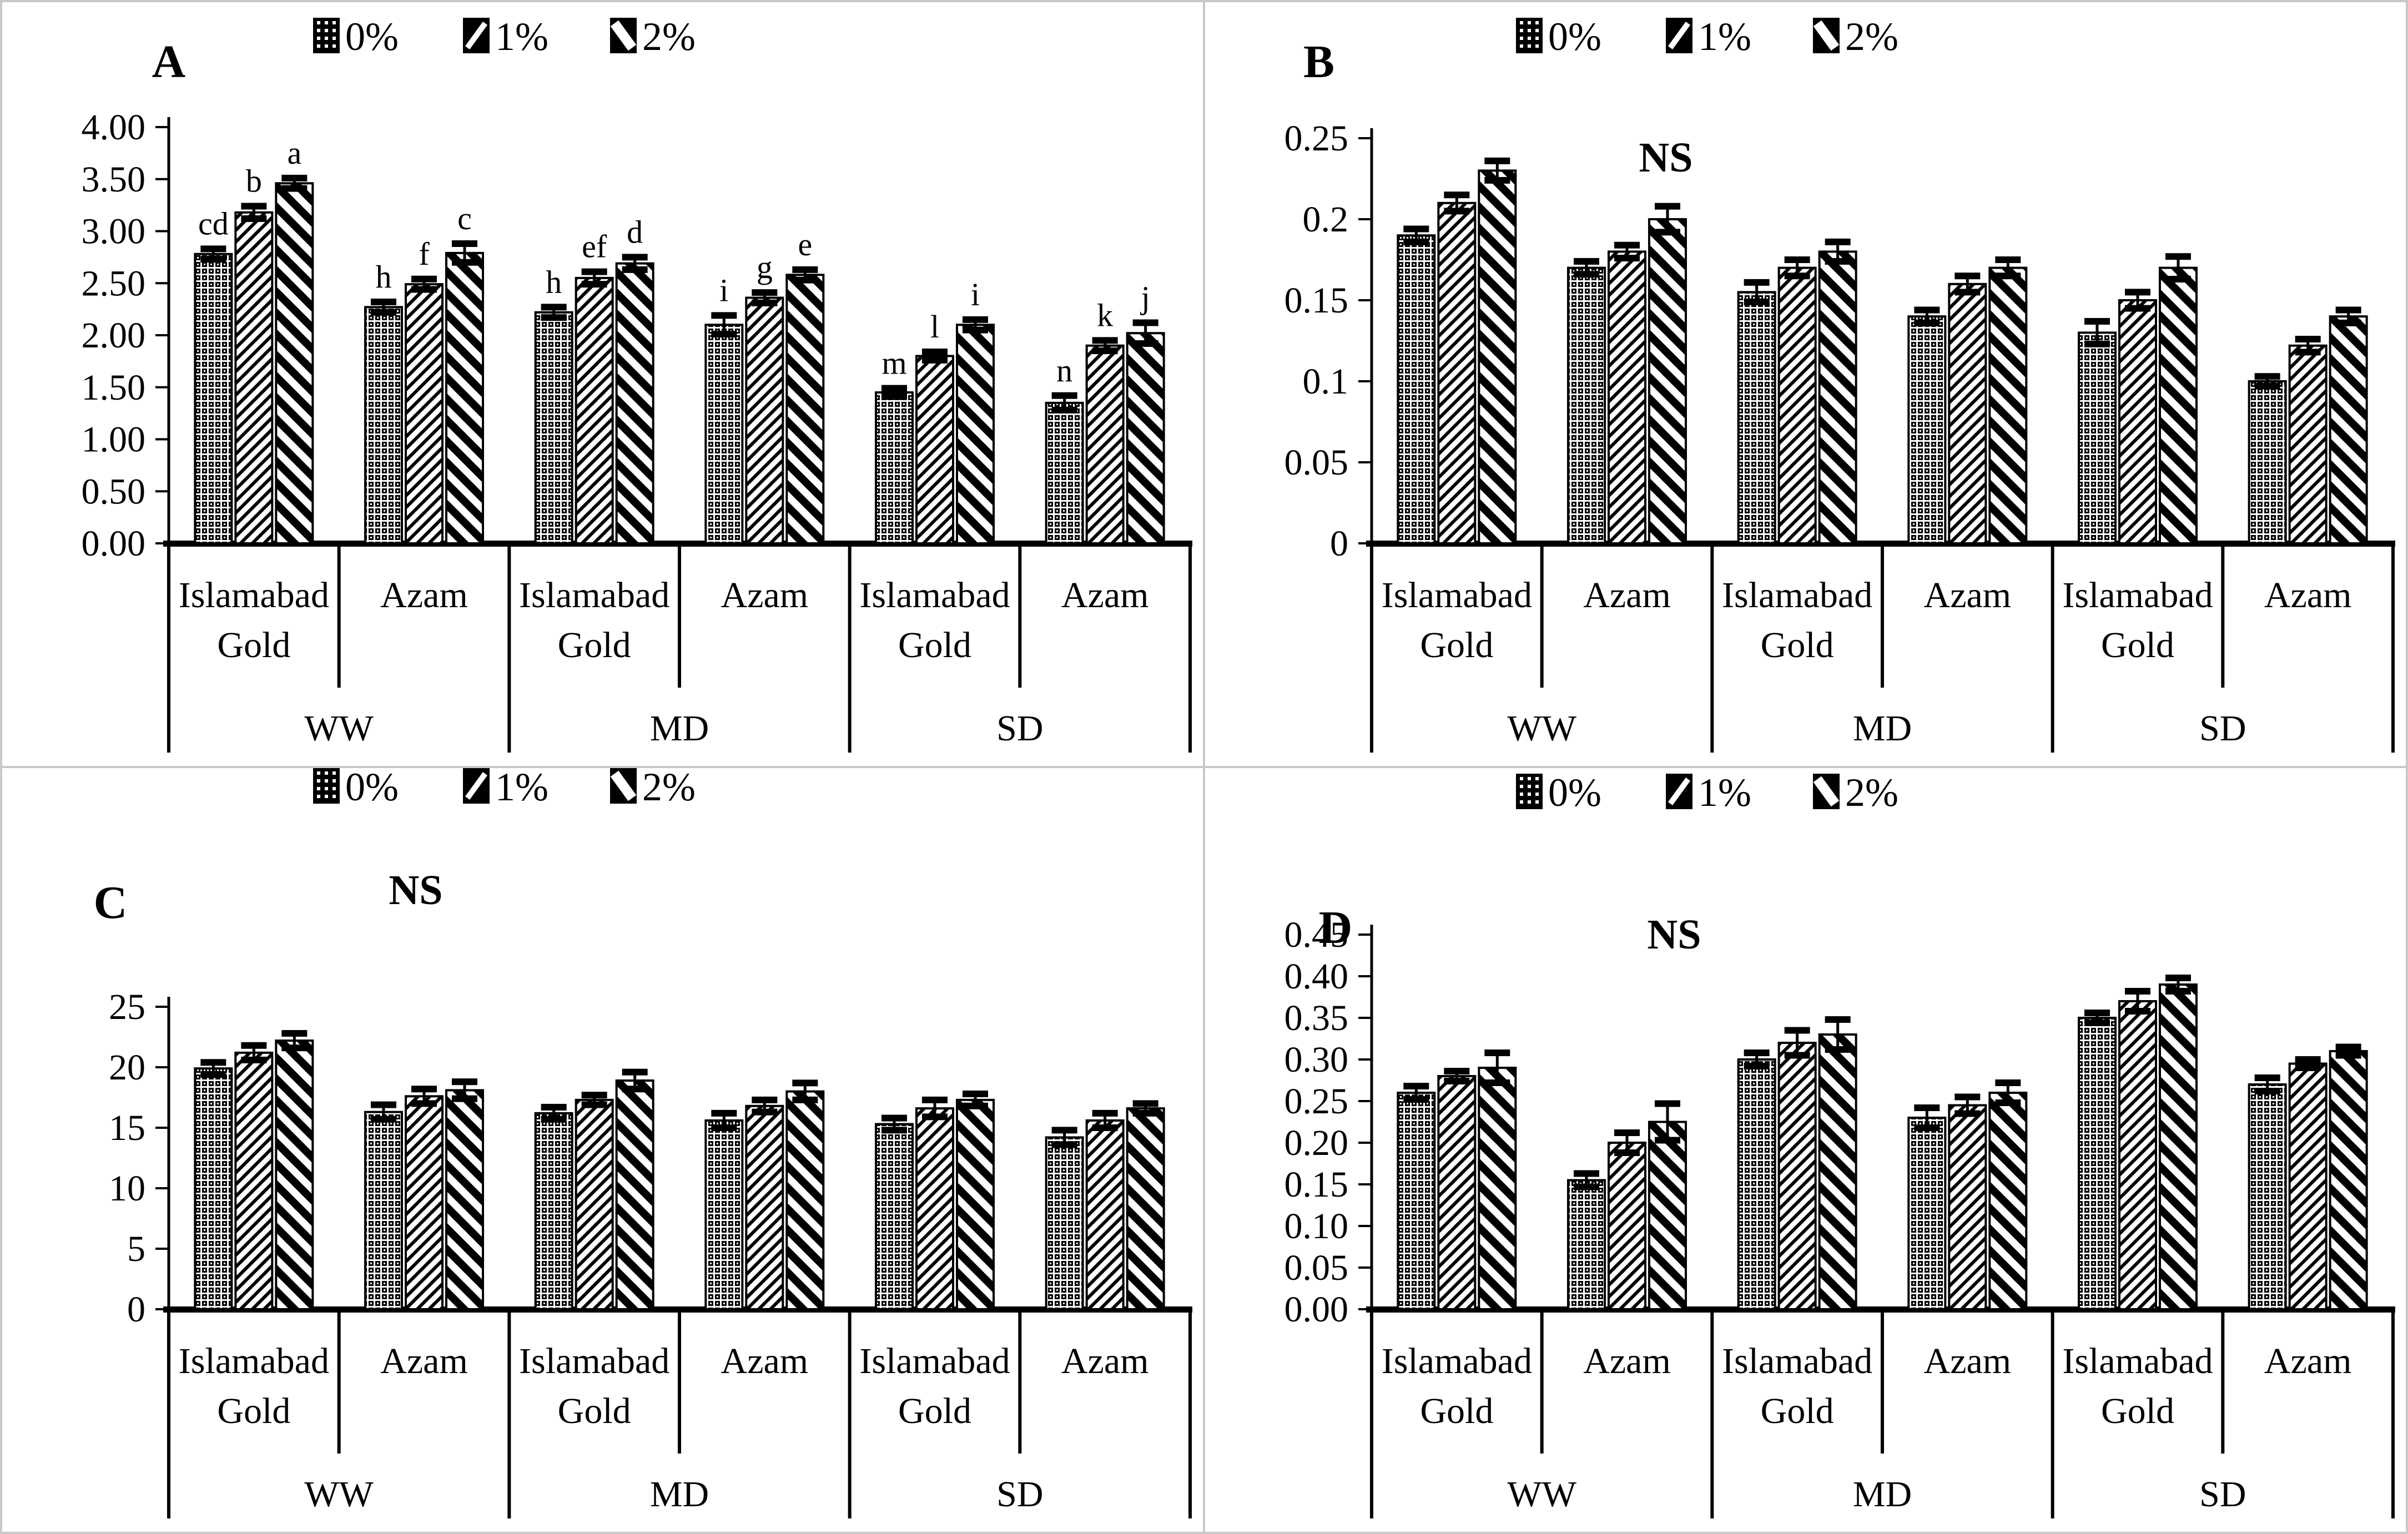  I want to click on y-tick-label: 0, so click(136, 1309).